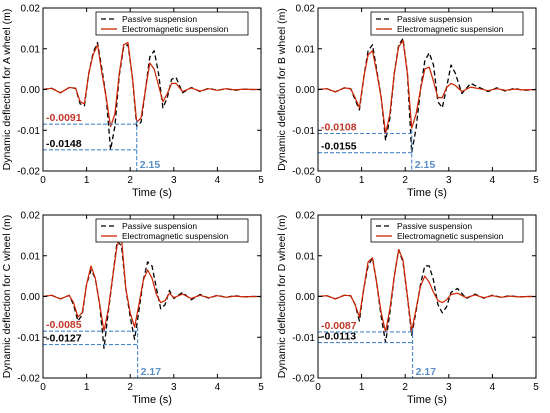 The height and width of the screenshot is (413, 550). I want to click on y-axis-label: Dynamic deflection for A wheel (m), so click(7, 90).